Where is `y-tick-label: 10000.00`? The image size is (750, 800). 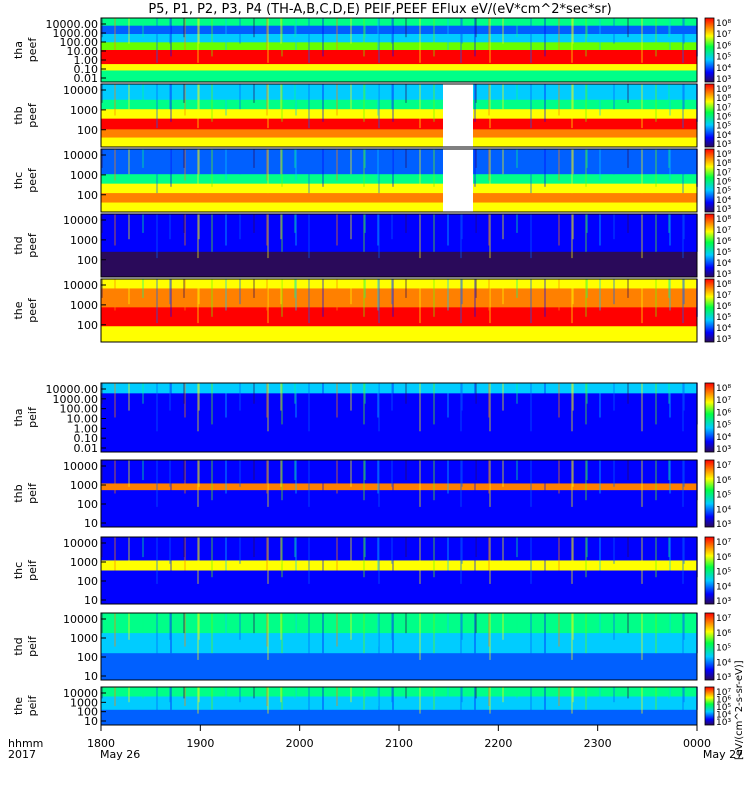
y-tick-label: 10000.00 is located at coordinates (72, 389).